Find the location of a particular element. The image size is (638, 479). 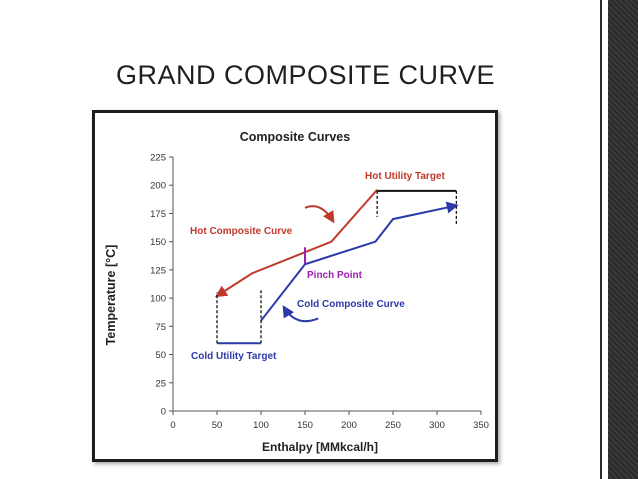

slide-title: GRAND COMPOSITE CURVE is located at coordinates (306, 75).